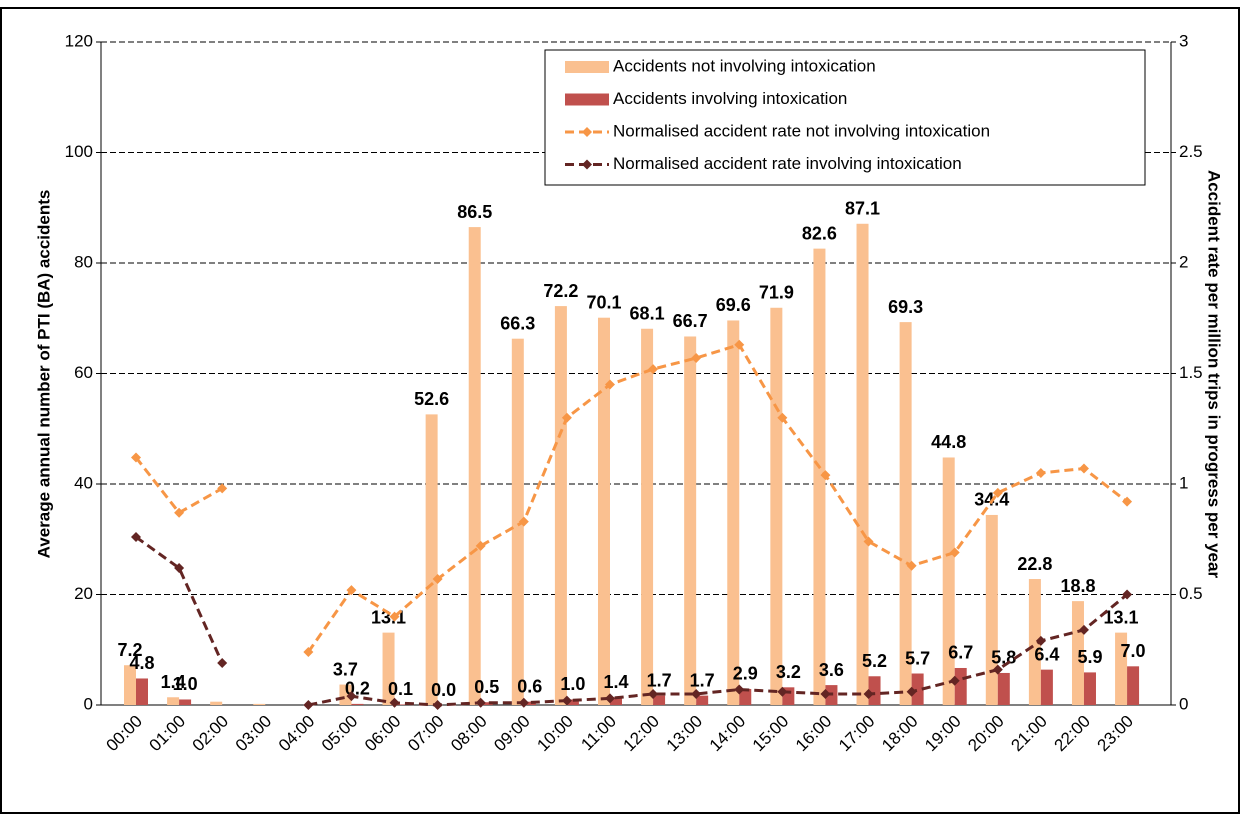 Image resolution: width=1241 pixels, height=814 pixels. I want to click on x-tick-label: 23:00, so click(1116, 734).